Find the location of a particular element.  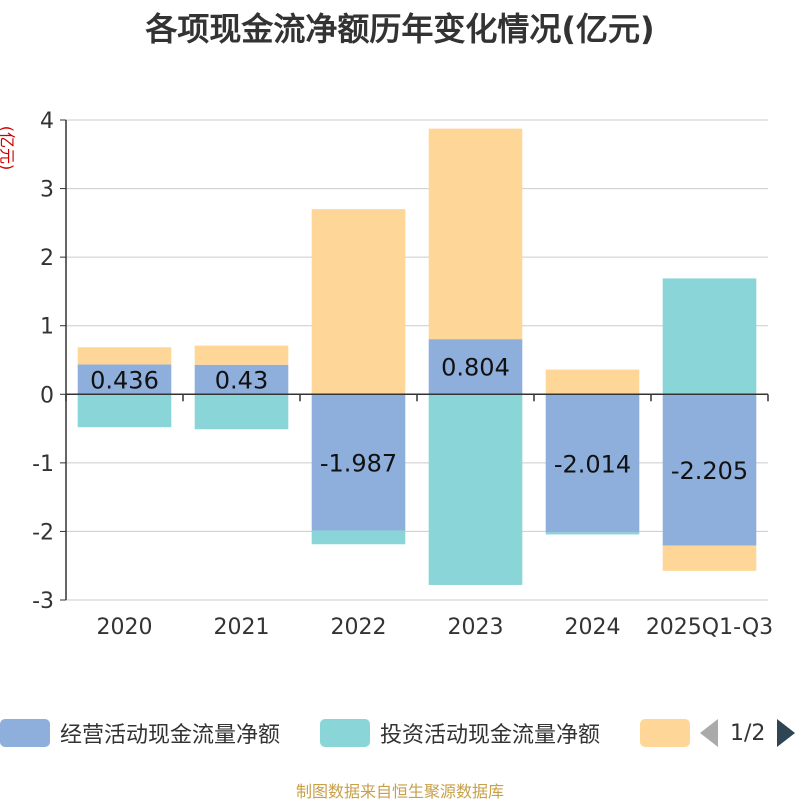

y-tick-label: 2 is located at coordinates (47, 258).